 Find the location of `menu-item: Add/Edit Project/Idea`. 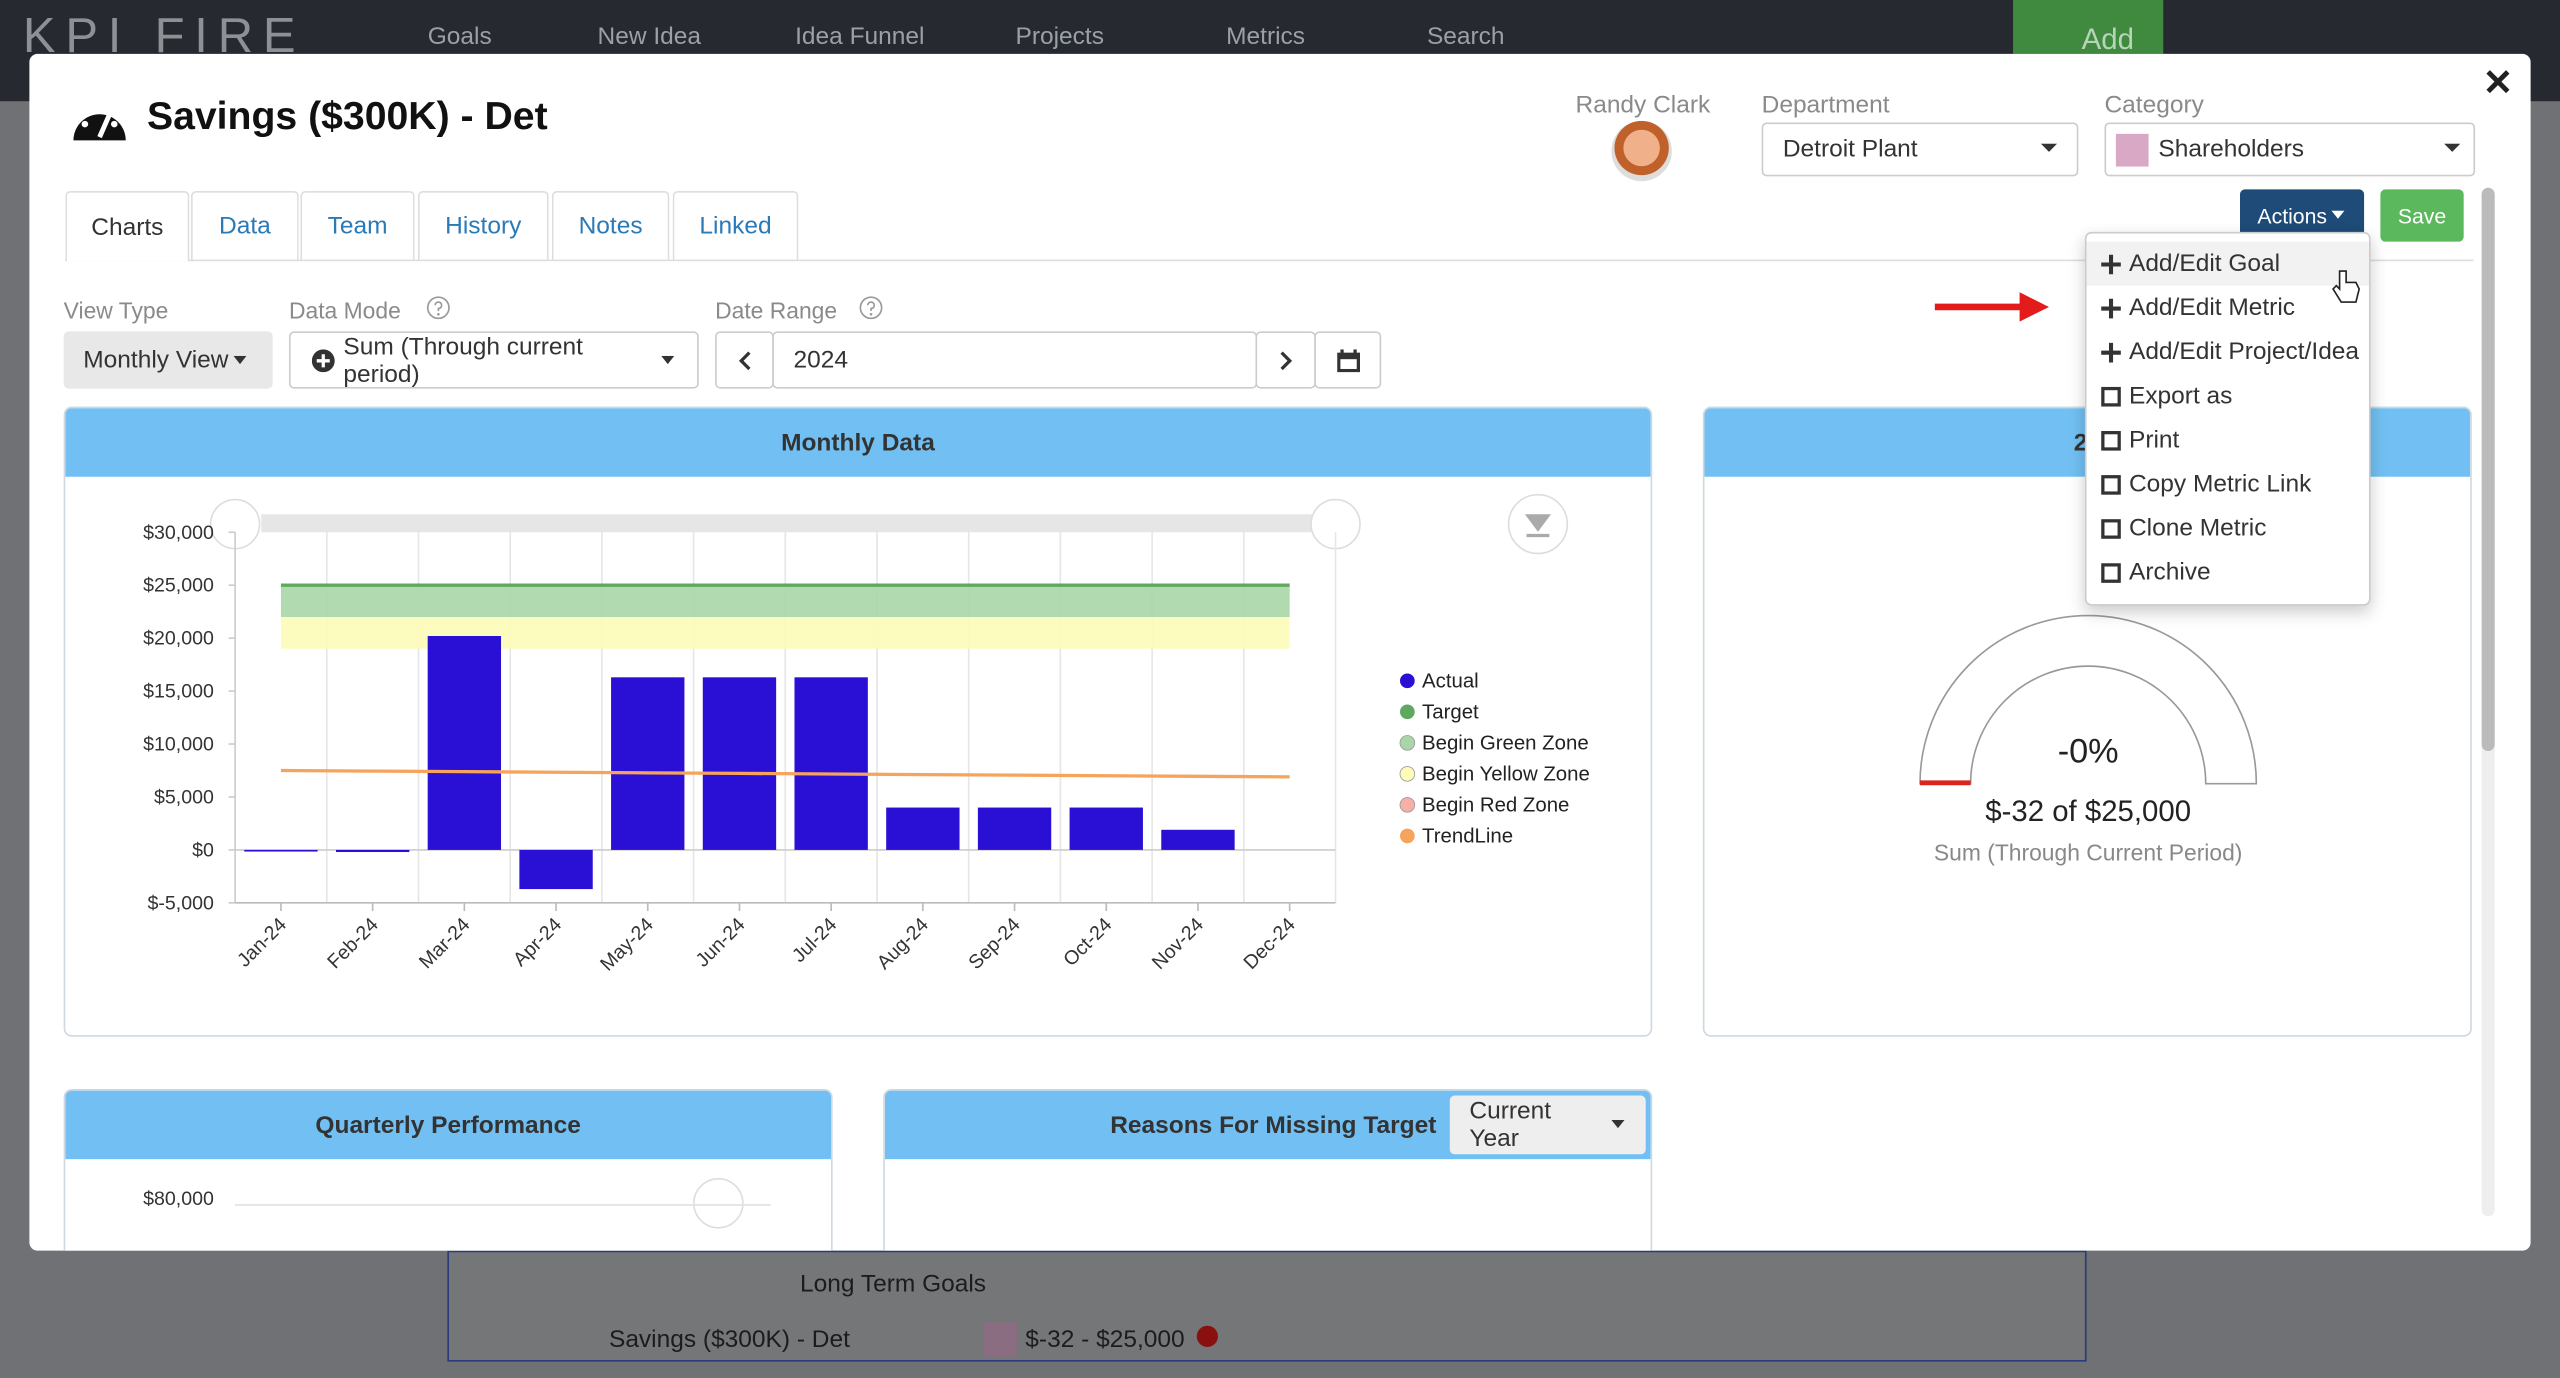

menu-item: Add/Edit Project/Idea is located at coordinates (2228, 352).